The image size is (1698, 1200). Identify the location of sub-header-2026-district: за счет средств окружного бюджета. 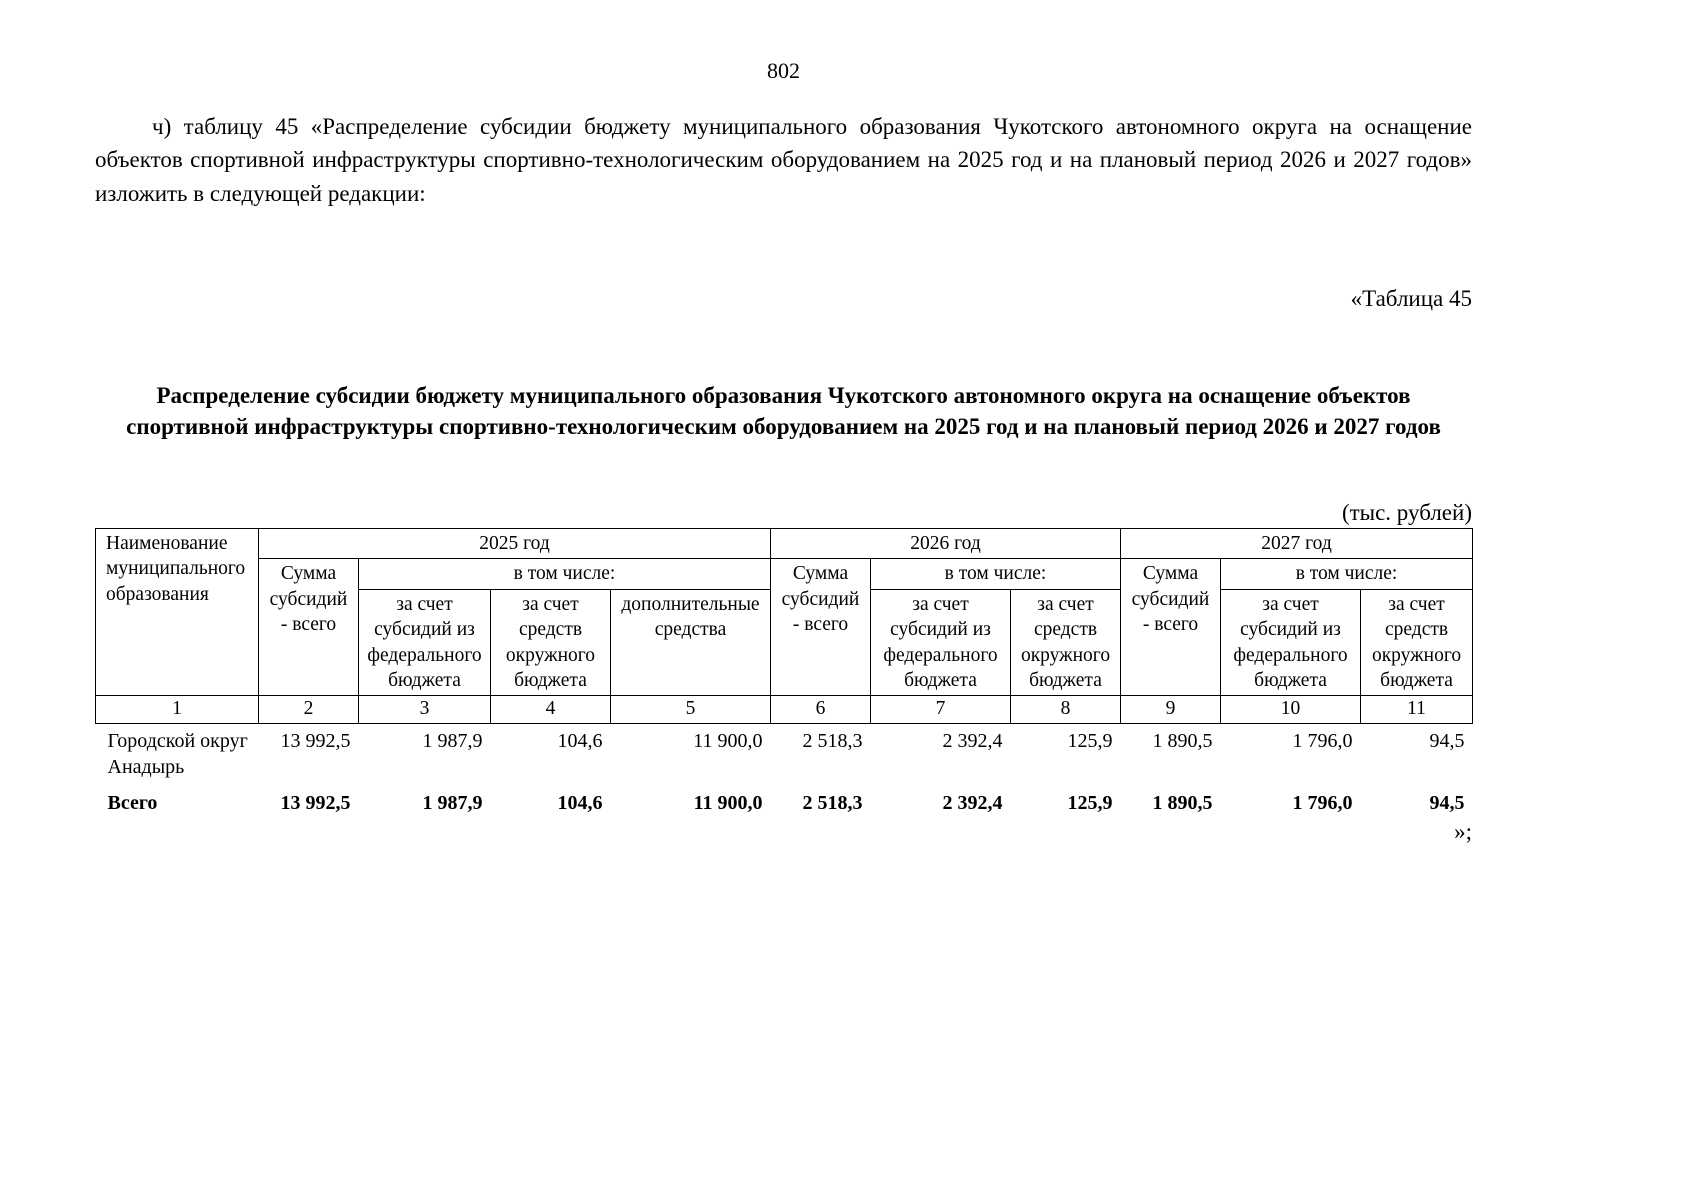
(1065, 642).